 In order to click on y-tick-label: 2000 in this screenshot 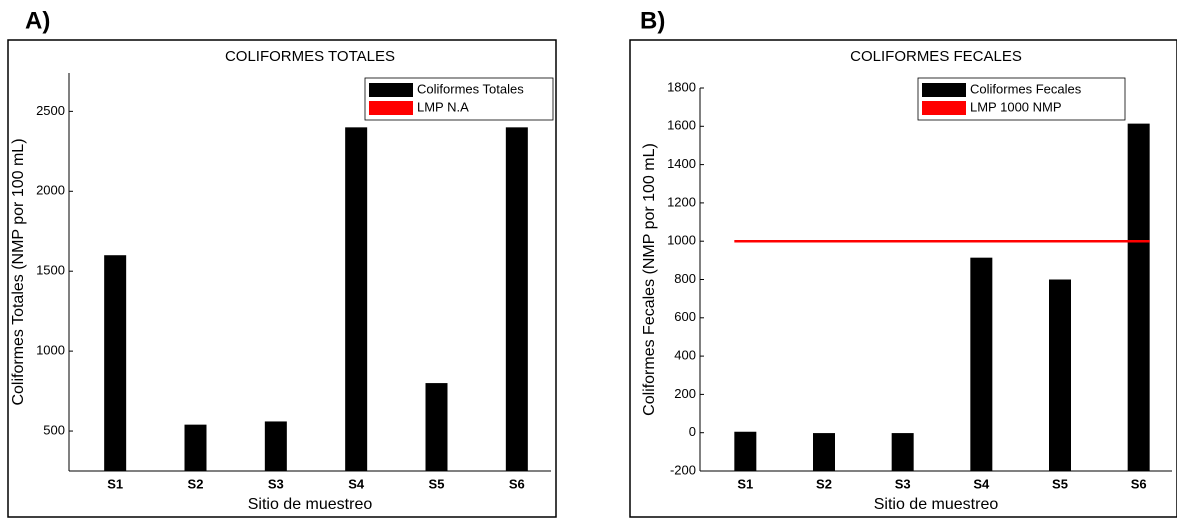, I will do `click(50, 190)`.